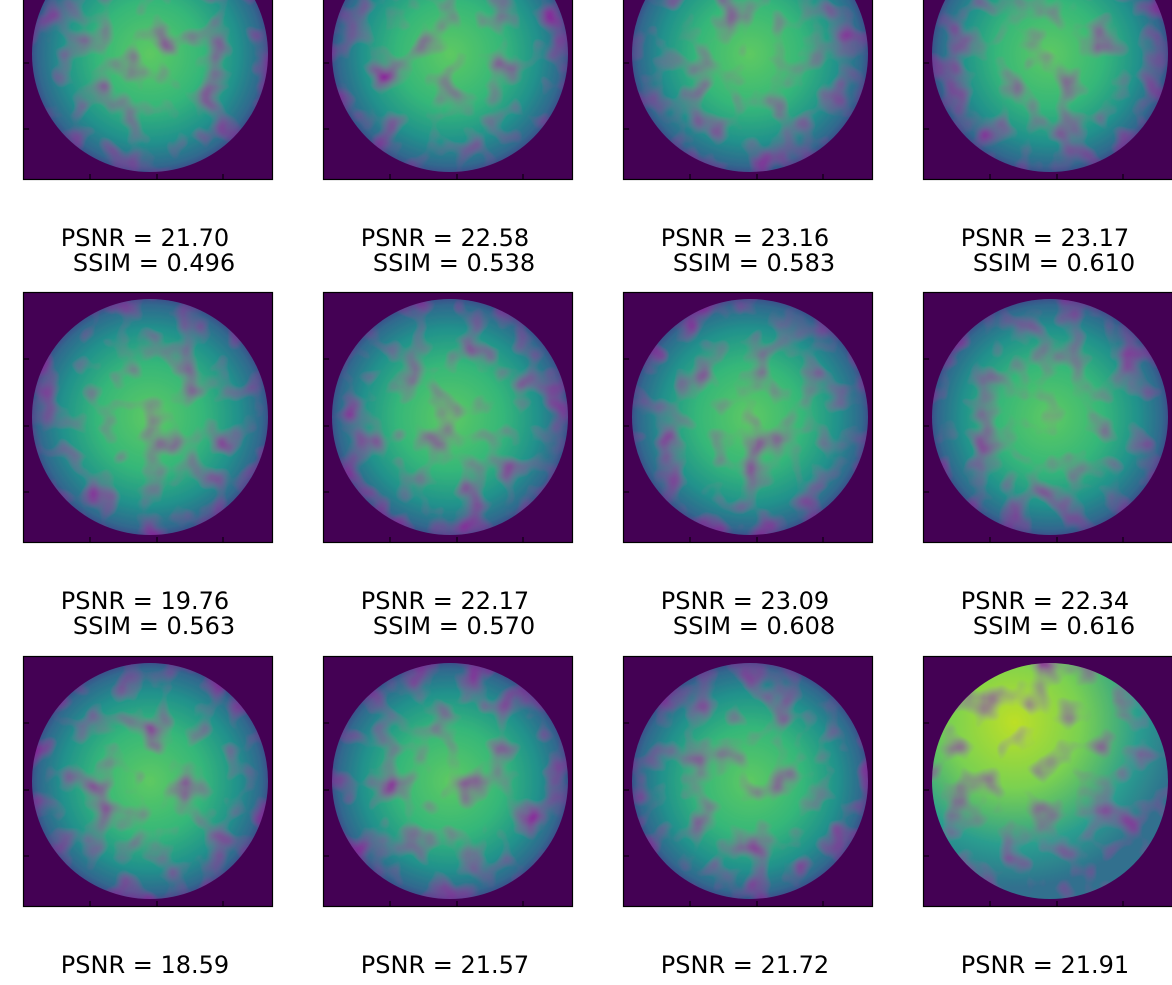  I want to click on psnr-label: PSNR = 21.91, so click(1045, 965).